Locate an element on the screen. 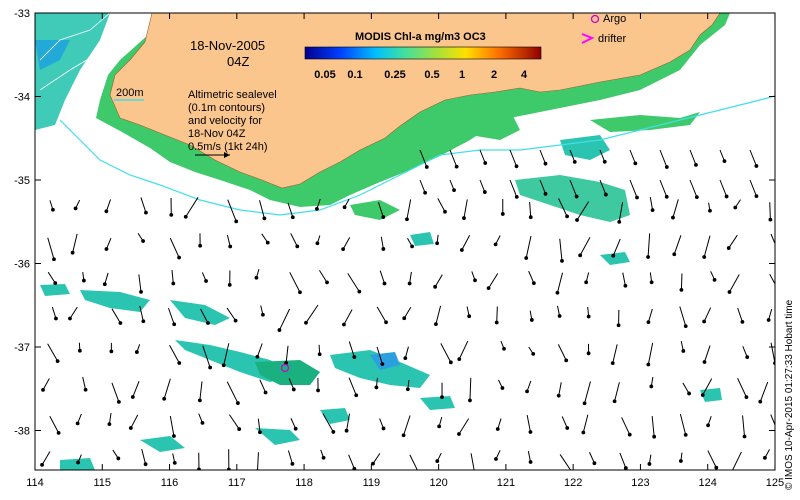  argo-float-marker is located at coordinates (285, 368).